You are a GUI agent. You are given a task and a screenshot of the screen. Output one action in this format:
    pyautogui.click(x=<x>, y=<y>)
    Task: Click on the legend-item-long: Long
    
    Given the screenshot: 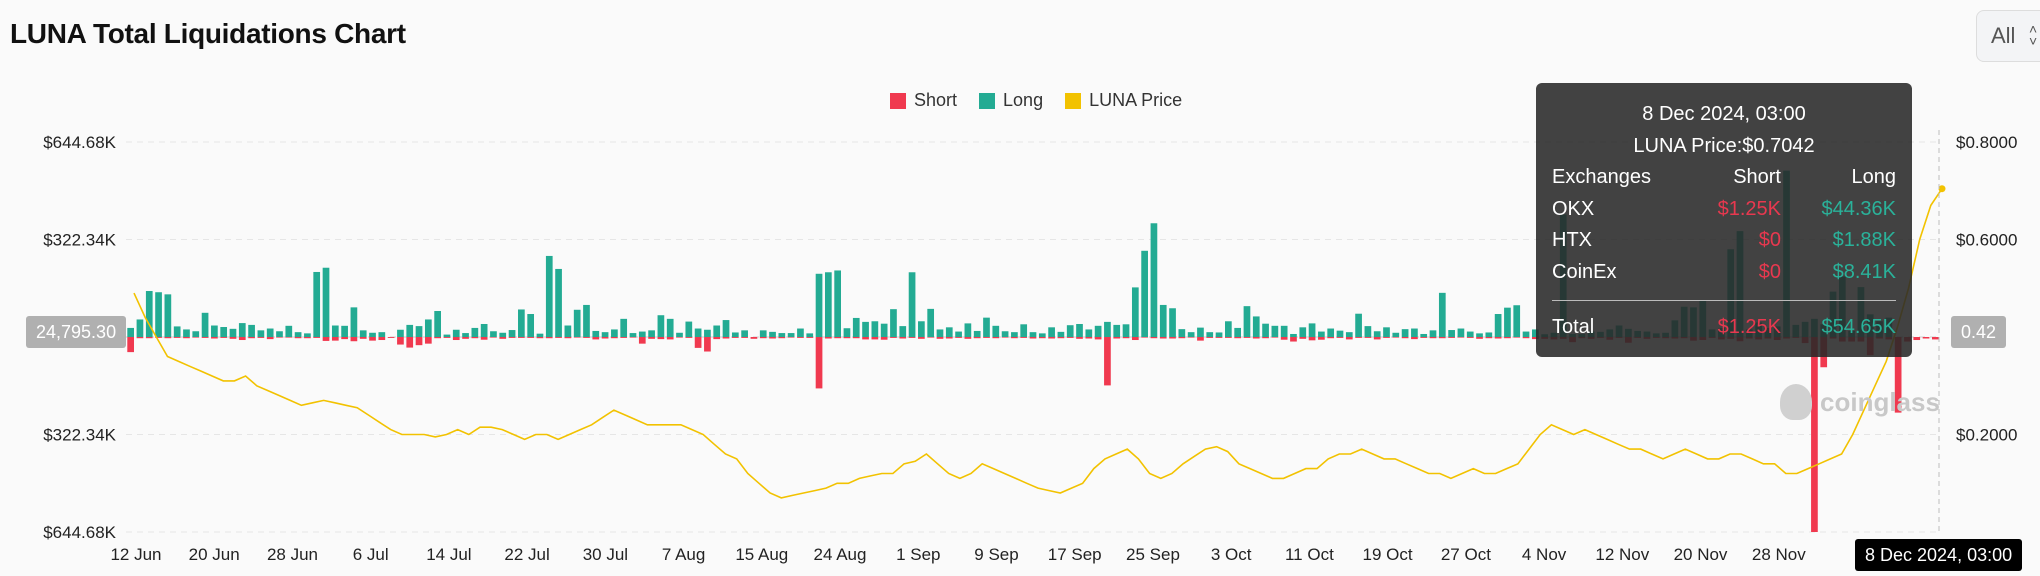 What is the action you would take?
    pyautogui.click(x=1011, y=100)
    